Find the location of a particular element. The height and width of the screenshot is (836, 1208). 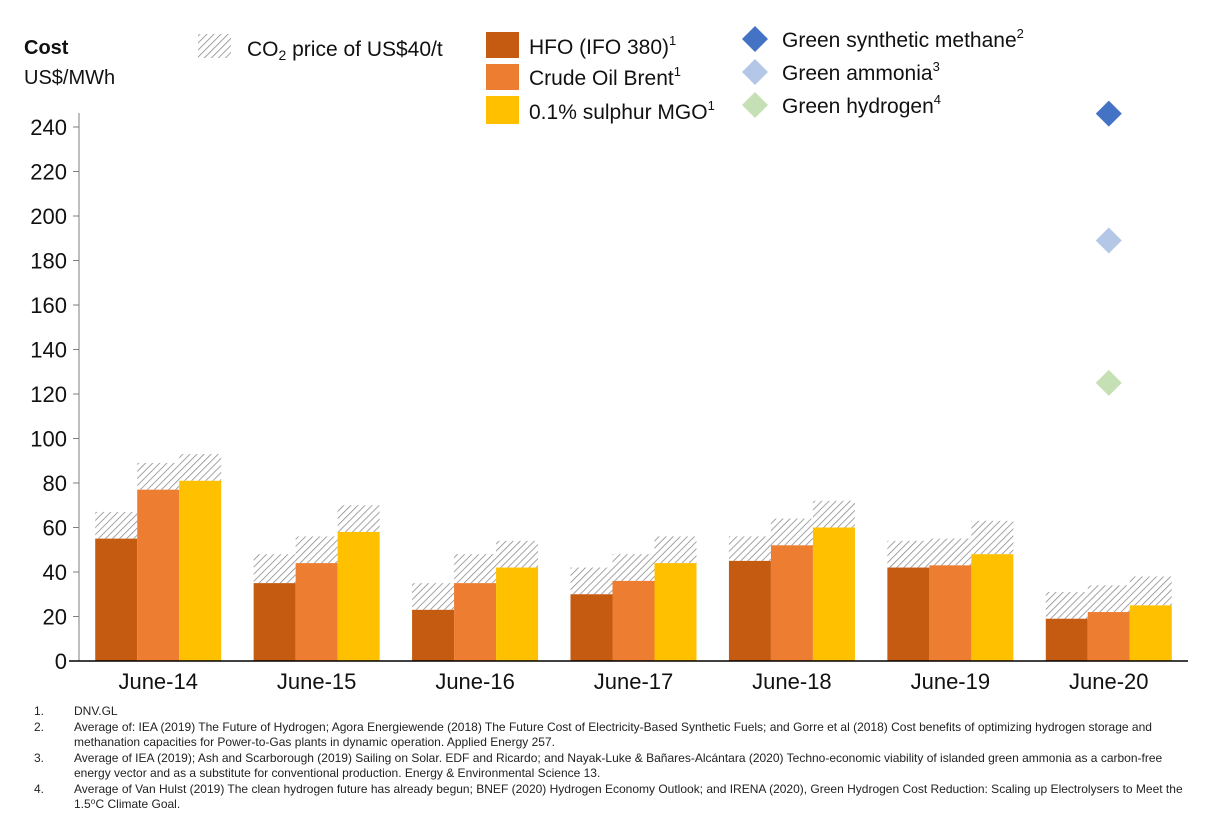

footnote-number: 2. is located at coordinates (39, 726).